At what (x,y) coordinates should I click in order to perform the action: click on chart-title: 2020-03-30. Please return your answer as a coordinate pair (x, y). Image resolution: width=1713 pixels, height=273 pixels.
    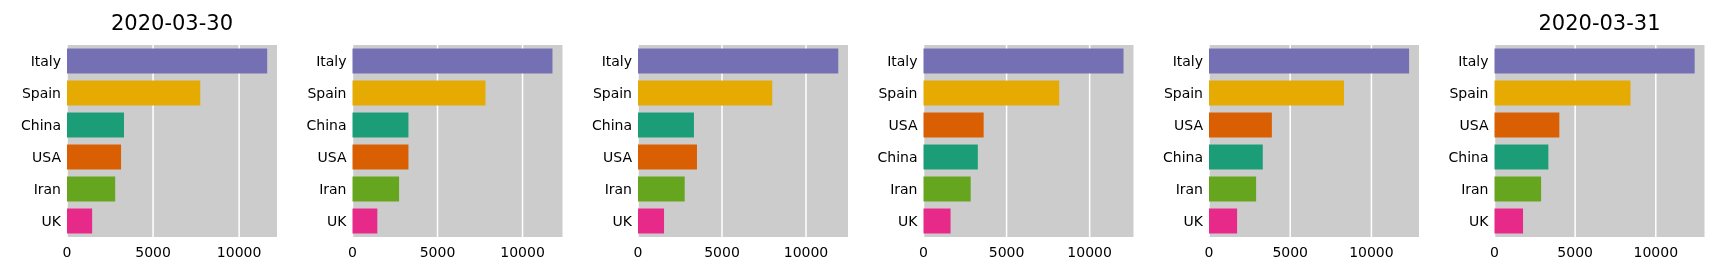
    Looking at the image, I should click on (172, 23).